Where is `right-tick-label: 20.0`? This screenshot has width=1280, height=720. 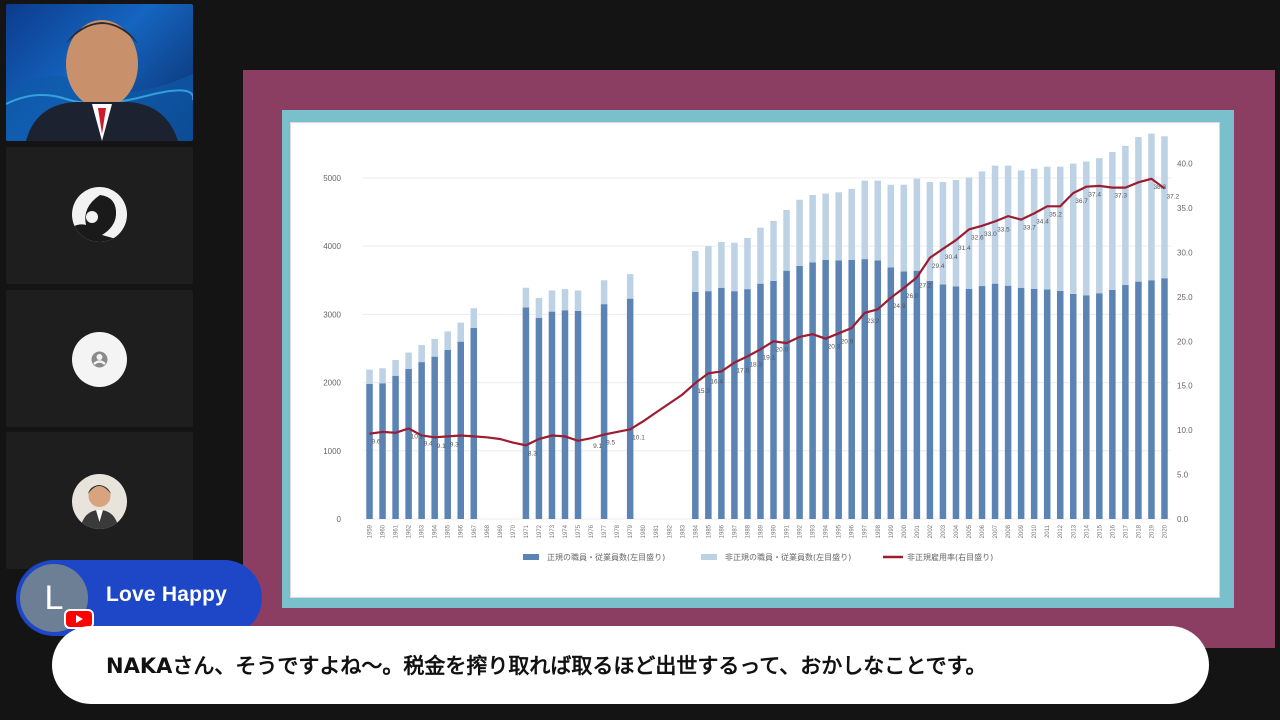
right-tick-label: 20.0 is located at coordinates (1185, 341).